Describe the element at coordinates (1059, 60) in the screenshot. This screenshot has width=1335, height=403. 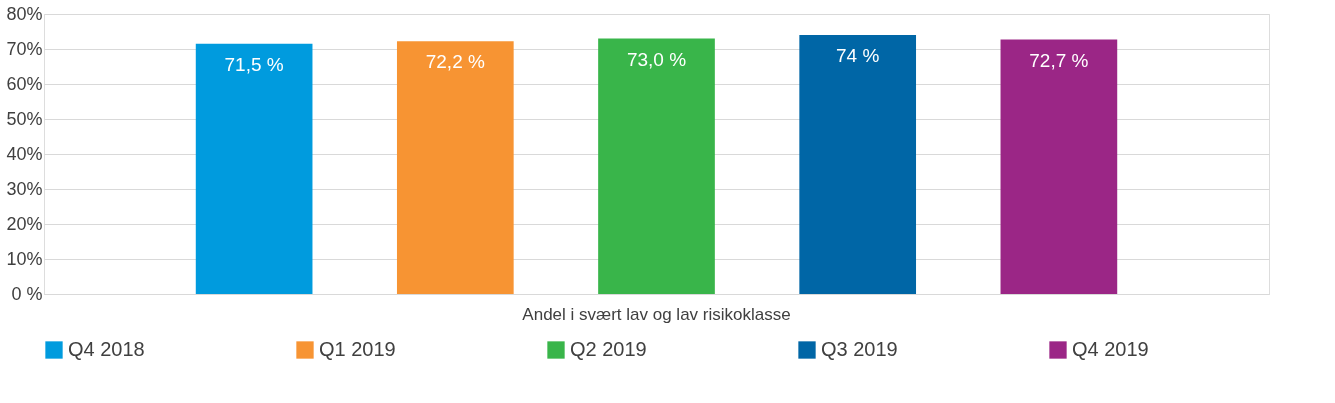
I see `data-label: 72,7 %` at that location.